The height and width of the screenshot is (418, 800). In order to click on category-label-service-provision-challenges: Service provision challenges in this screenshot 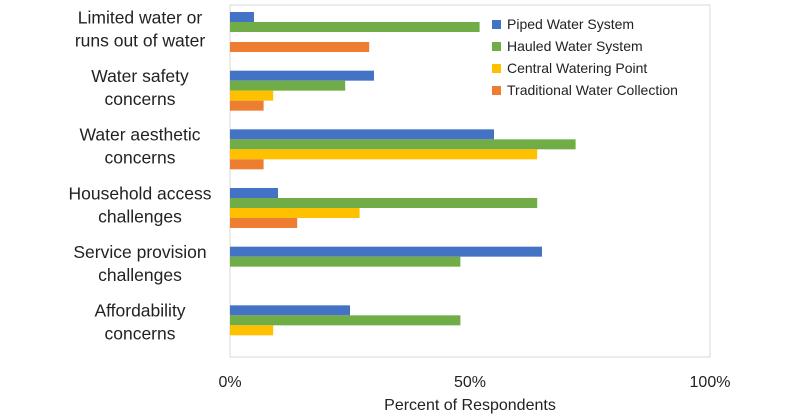, I will do `click(139, 263)`.